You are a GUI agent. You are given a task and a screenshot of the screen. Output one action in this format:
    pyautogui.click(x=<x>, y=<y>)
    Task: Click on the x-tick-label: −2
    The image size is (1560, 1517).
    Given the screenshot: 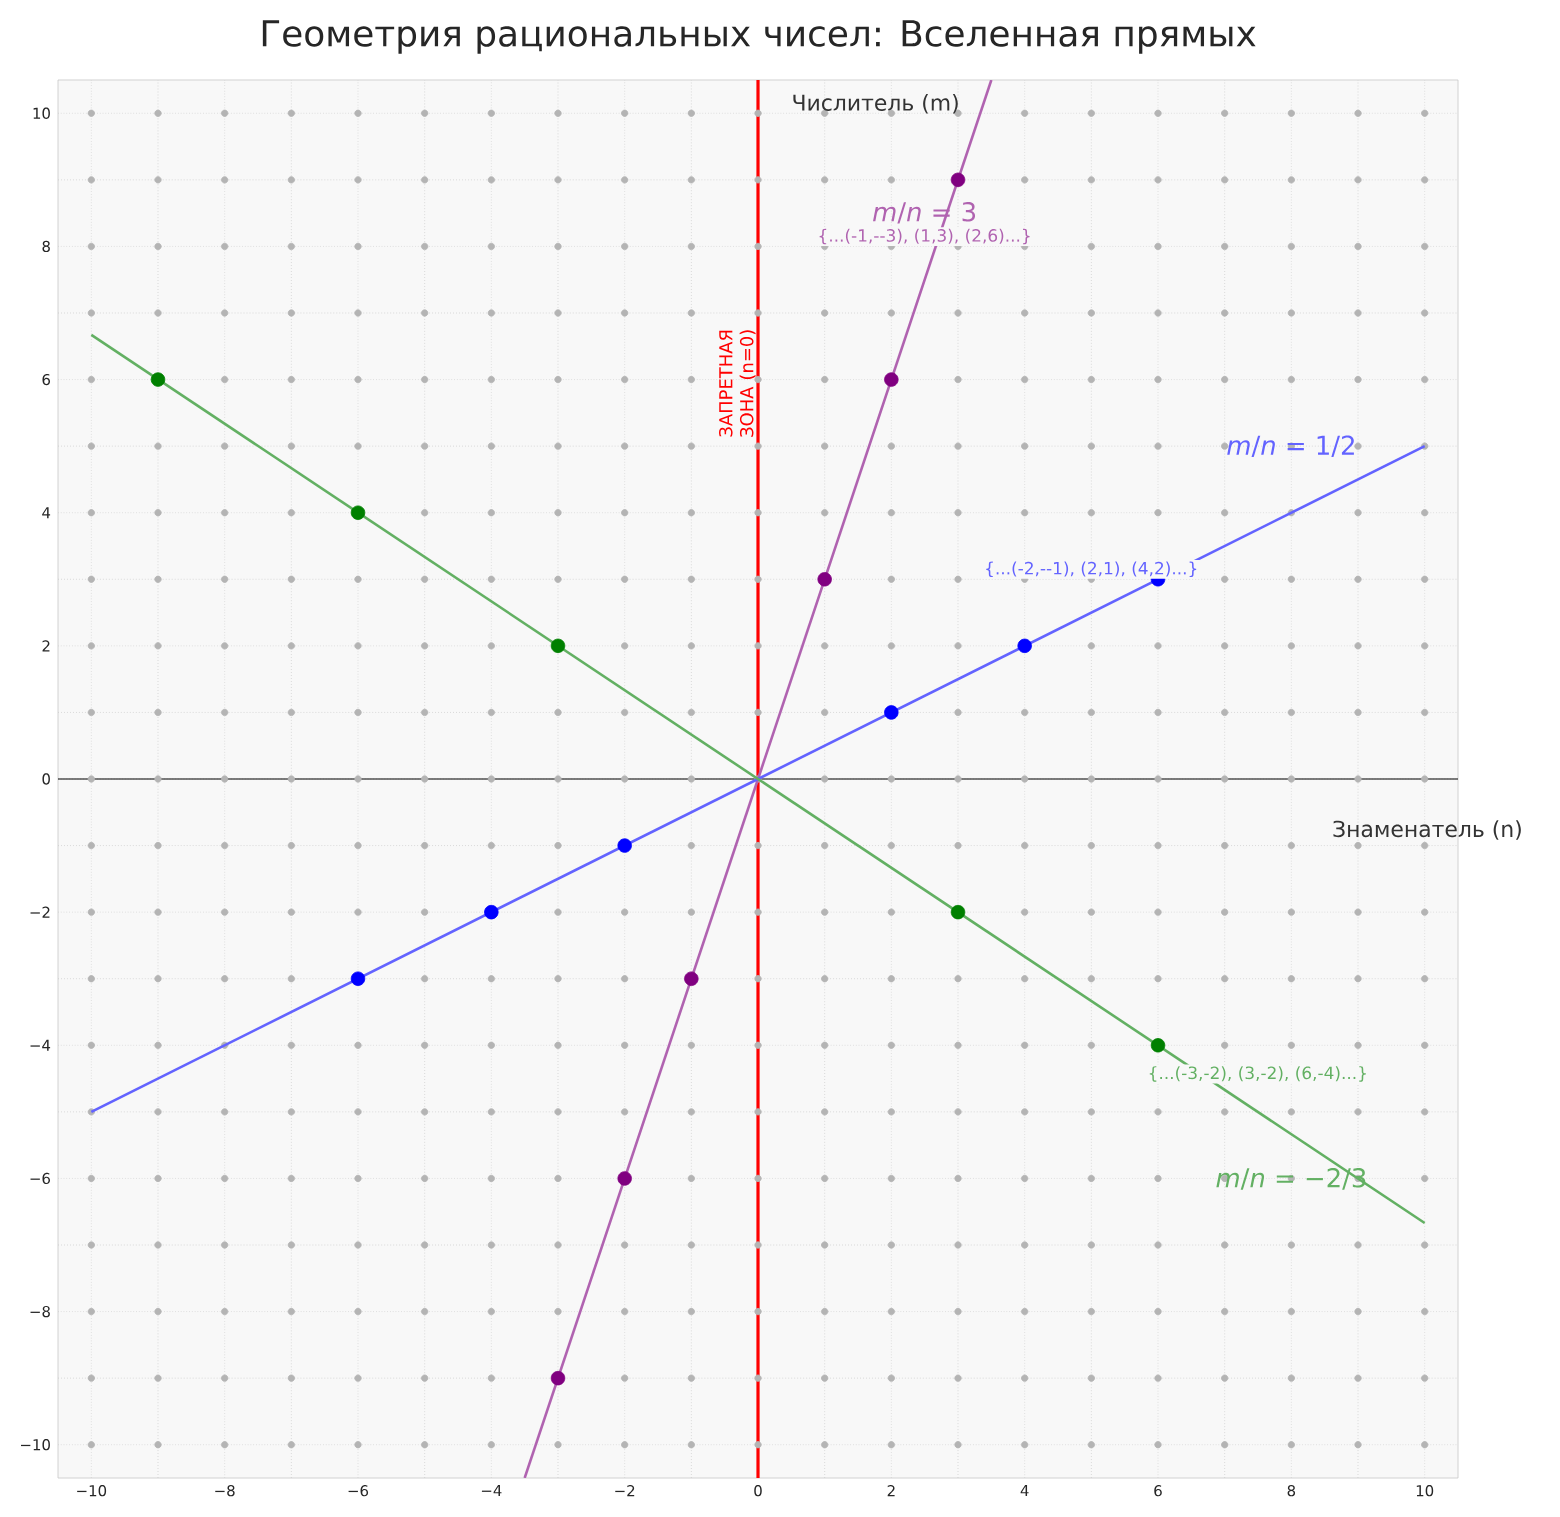 What is the action you would take?
    pyautogui.click(x=625, y=1491)
    